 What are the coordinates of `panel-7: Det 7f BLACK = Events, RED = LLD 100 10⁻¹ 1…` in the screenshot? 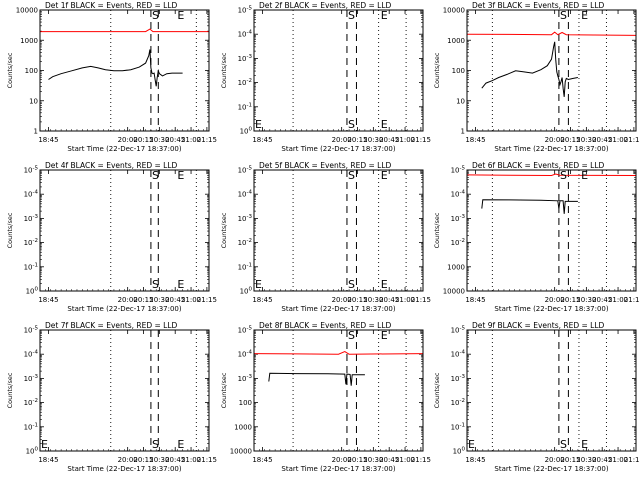 It's located at (111, 397).